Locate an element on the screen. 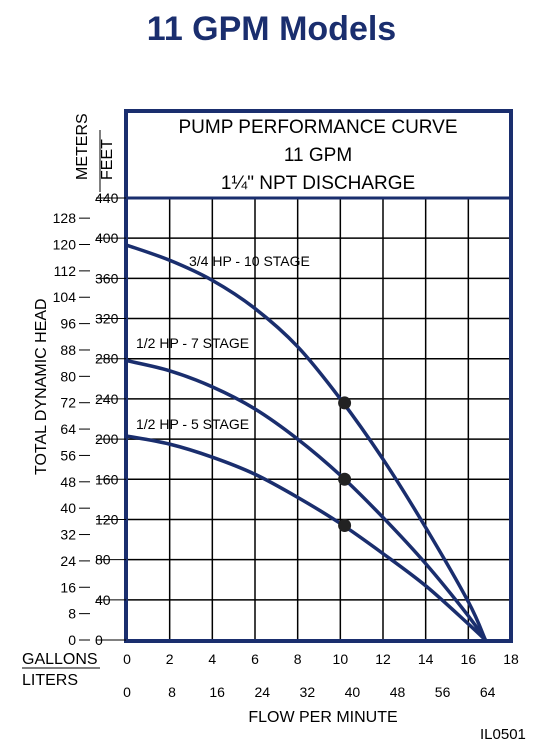 This screenshot has width=543, height=748. y-tick-label-meters: 88 is located at coordinates (68, 350).